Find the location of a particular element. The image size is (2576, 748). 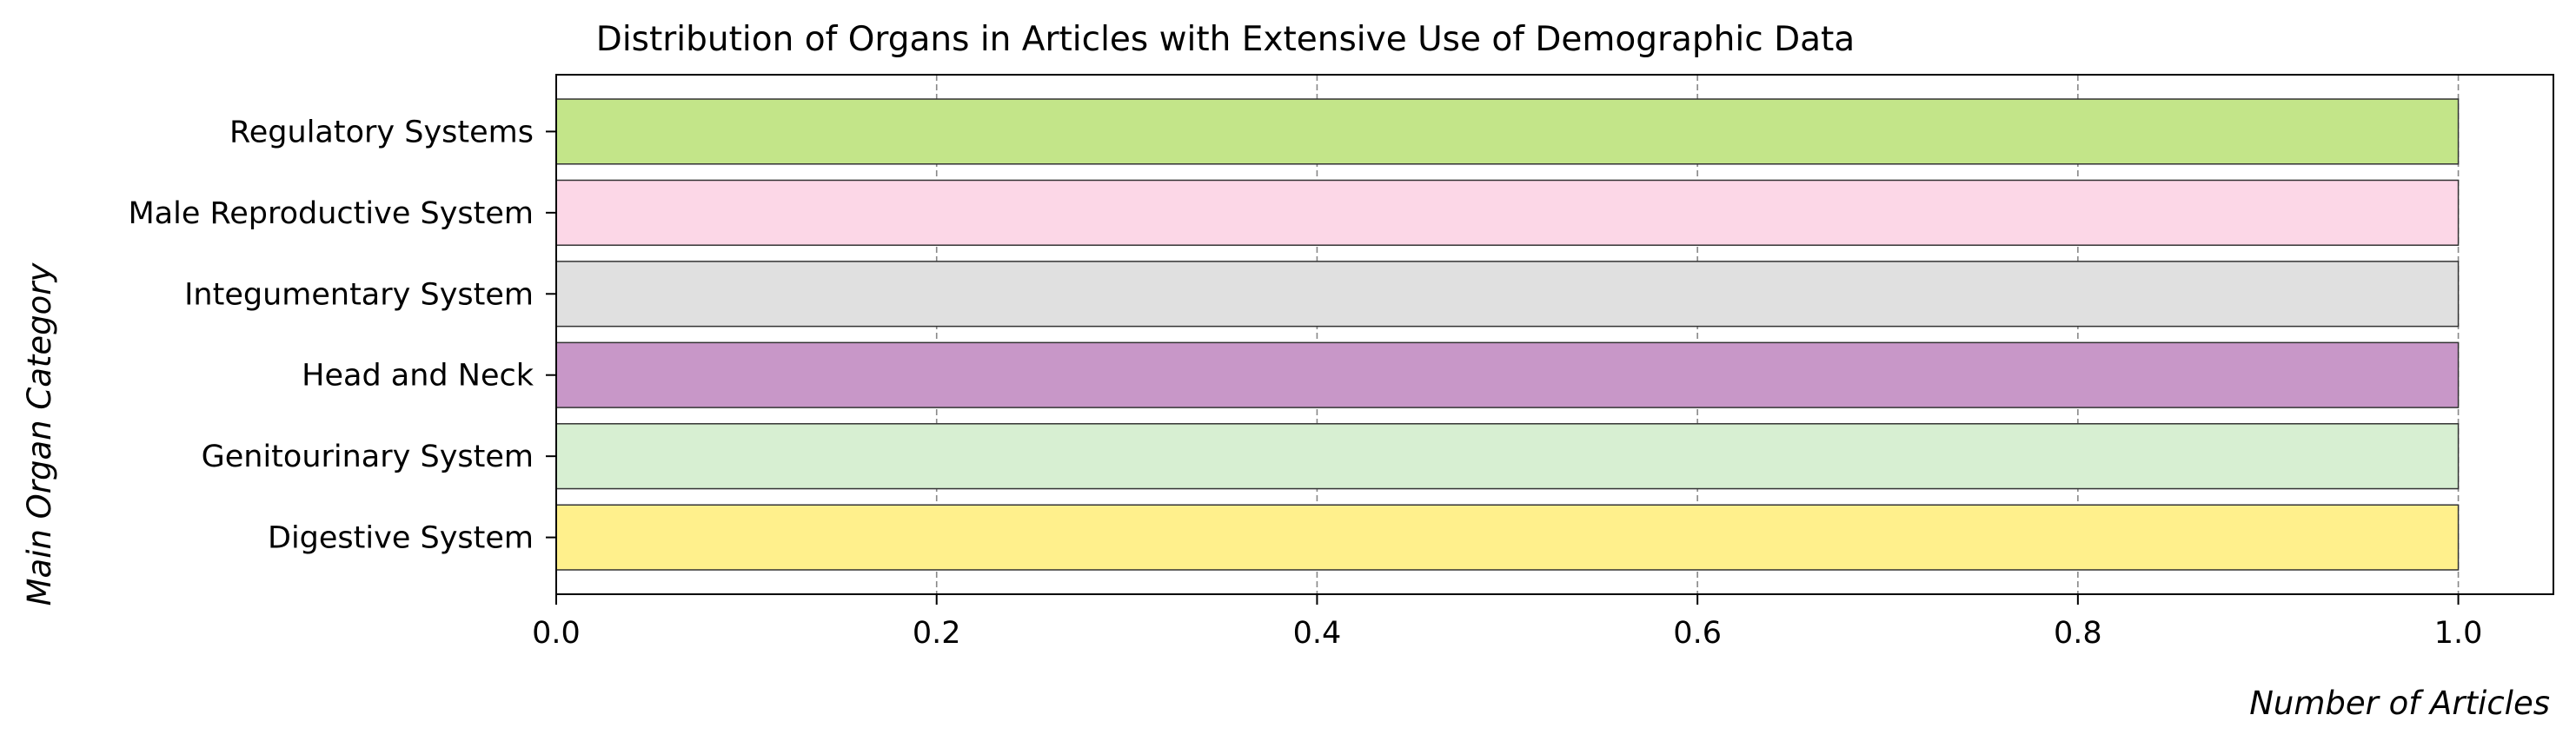

y-tick-label: Head and Neck is located at coordinates (418, 376).